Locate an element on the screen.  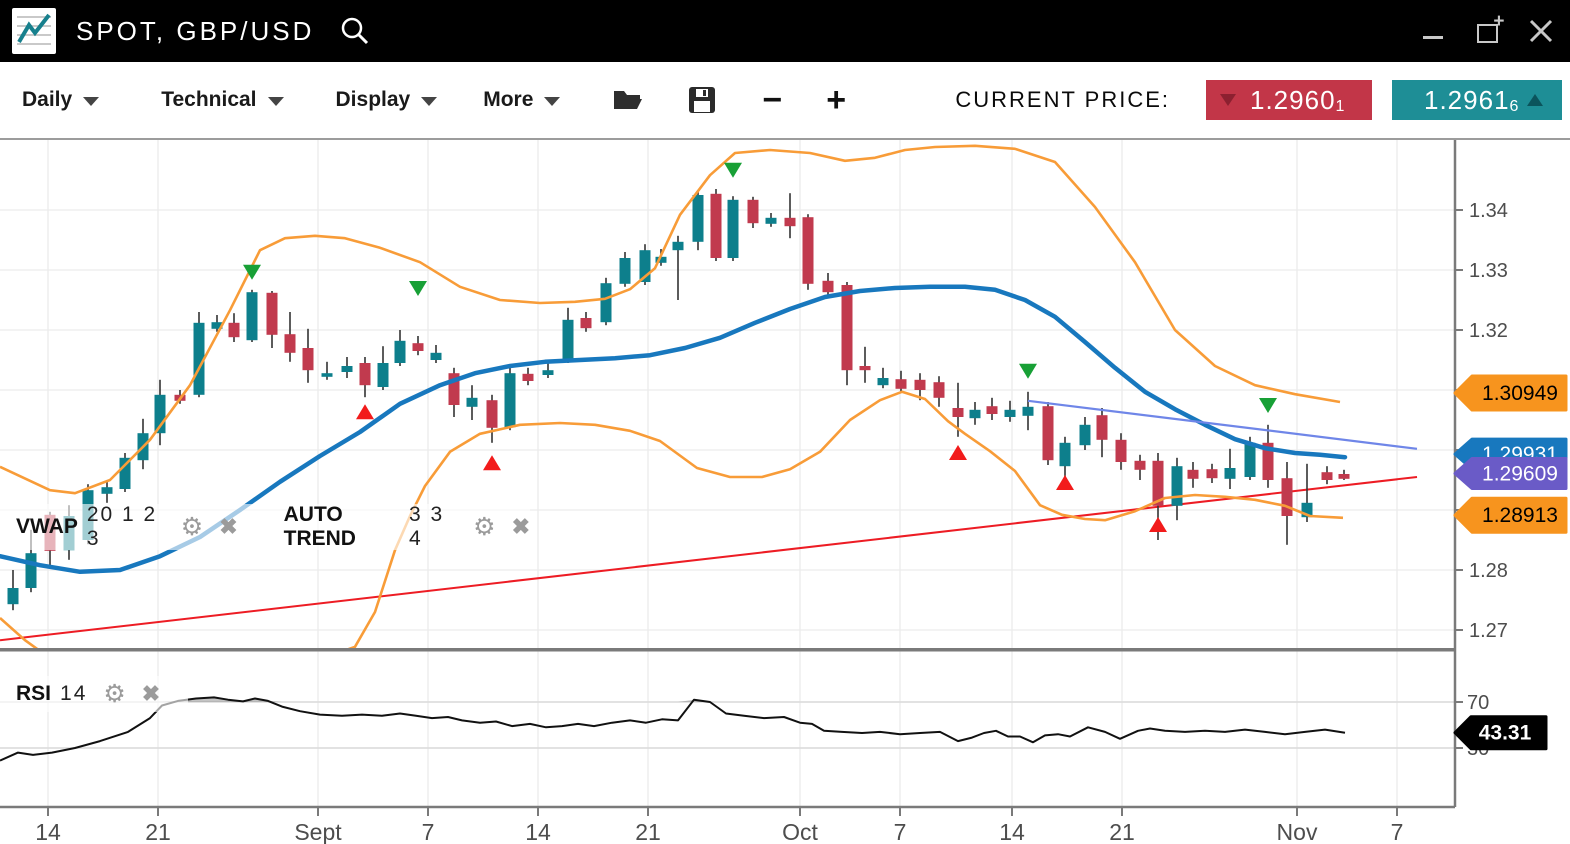
menu-display: Display is located at coordinates (387, 100).